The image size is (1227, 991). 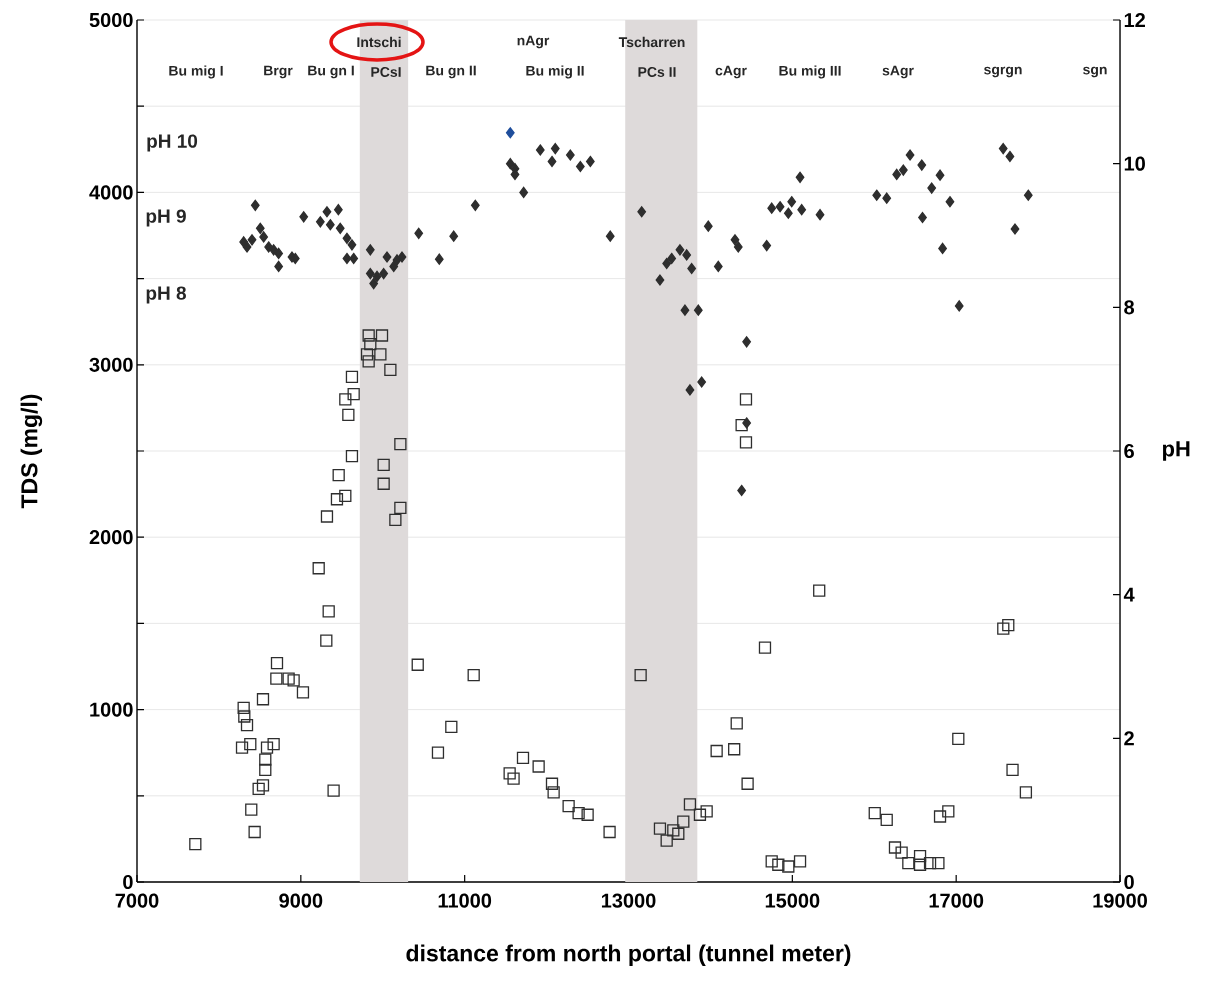 I want to click on y2-tick-label: 0, so click(x=1129, y=882).